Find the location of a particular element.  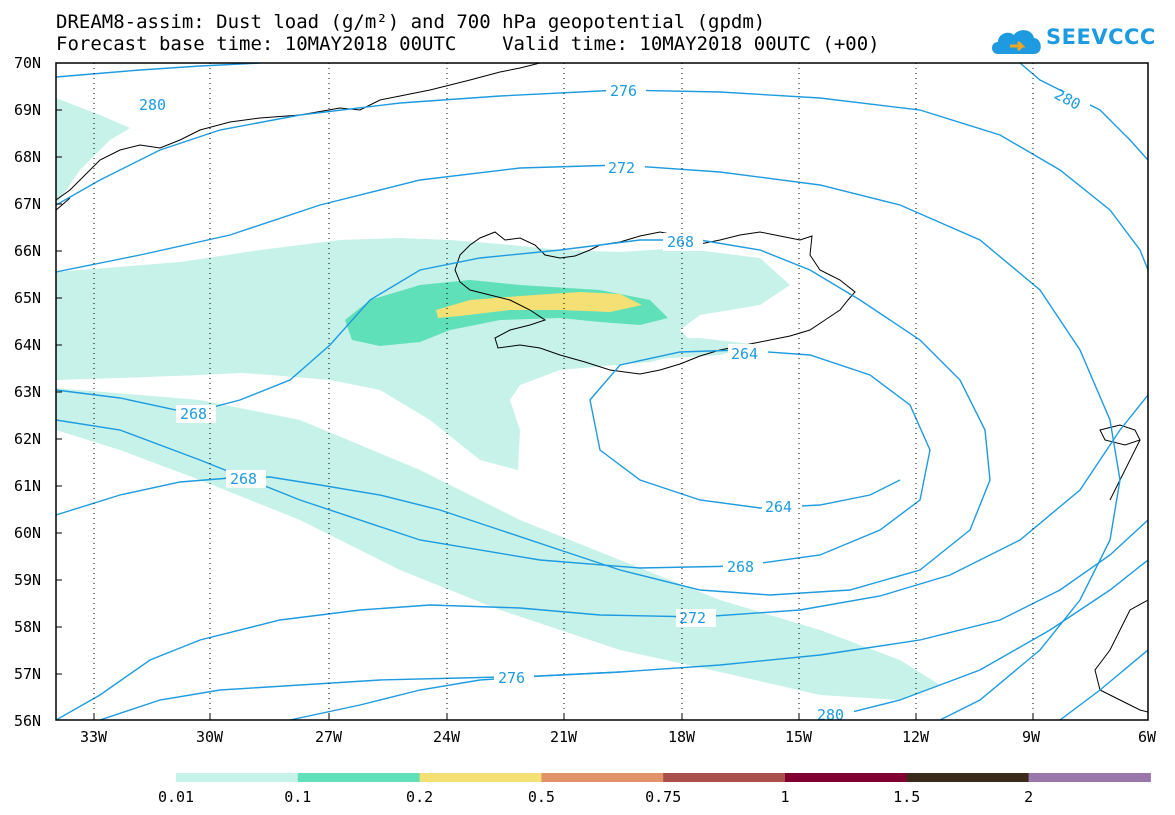

norway-coast is located at coordinates (1125, 470).